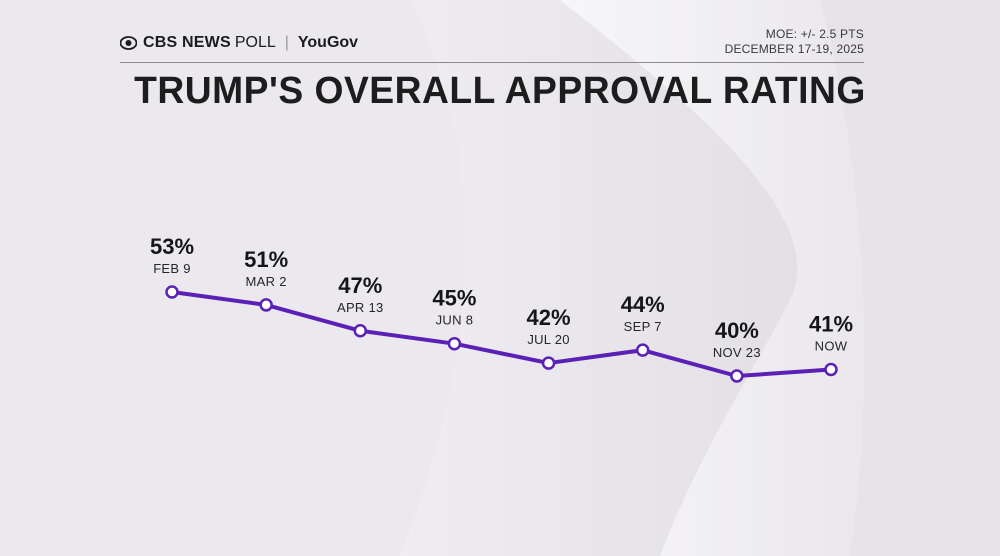 This screenshot has width=1000, height=556. What do you see at coordinates (501, 334) in the screenshot?
I see `approval-series-line` at bounding box center [501, 334].